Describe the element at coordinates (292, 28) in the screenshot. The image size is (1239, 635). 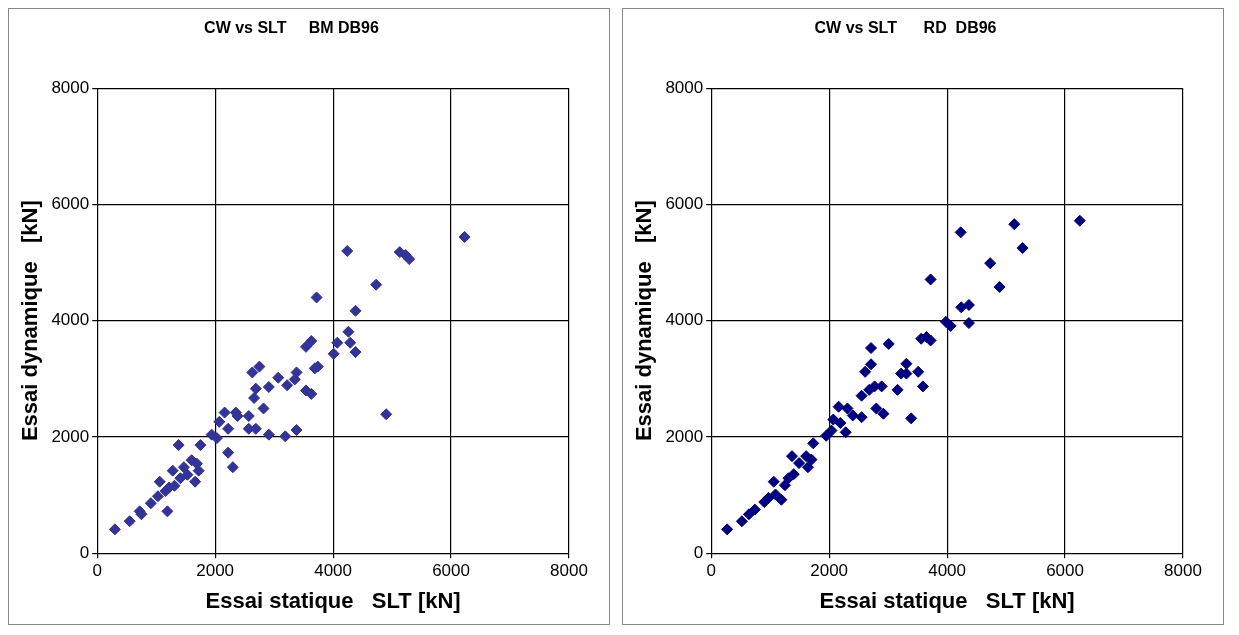
I see `chart-title: CW vs SLT BM DB96` at that location.